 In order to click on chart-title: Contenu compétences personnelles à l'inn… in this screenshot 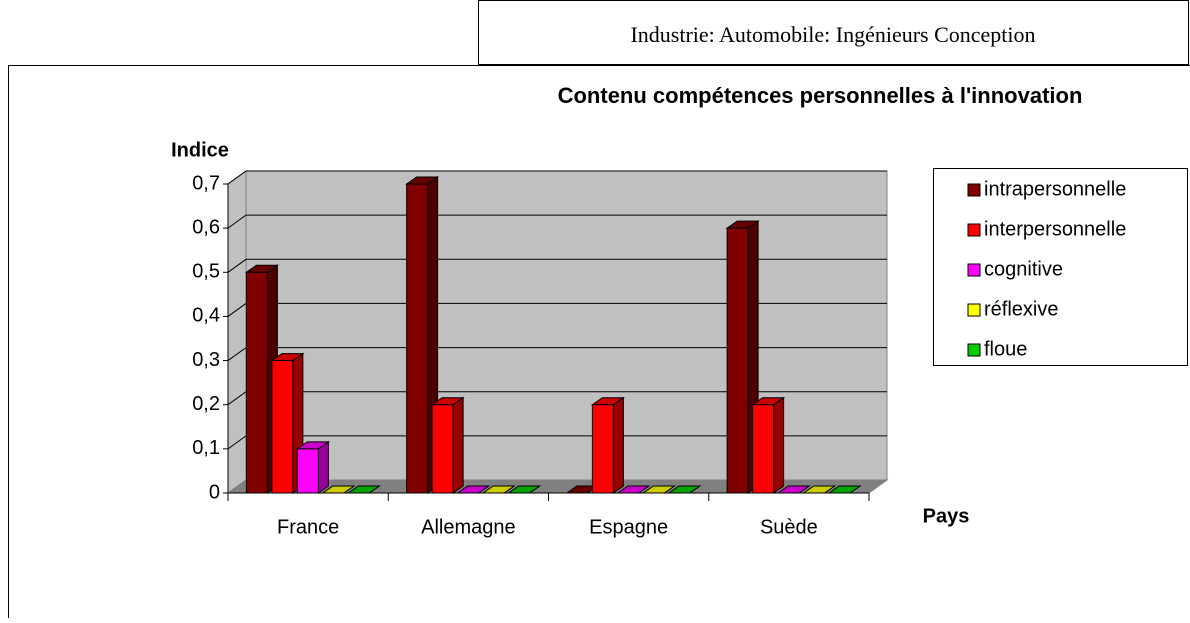, I will do `click(820, 95)`.